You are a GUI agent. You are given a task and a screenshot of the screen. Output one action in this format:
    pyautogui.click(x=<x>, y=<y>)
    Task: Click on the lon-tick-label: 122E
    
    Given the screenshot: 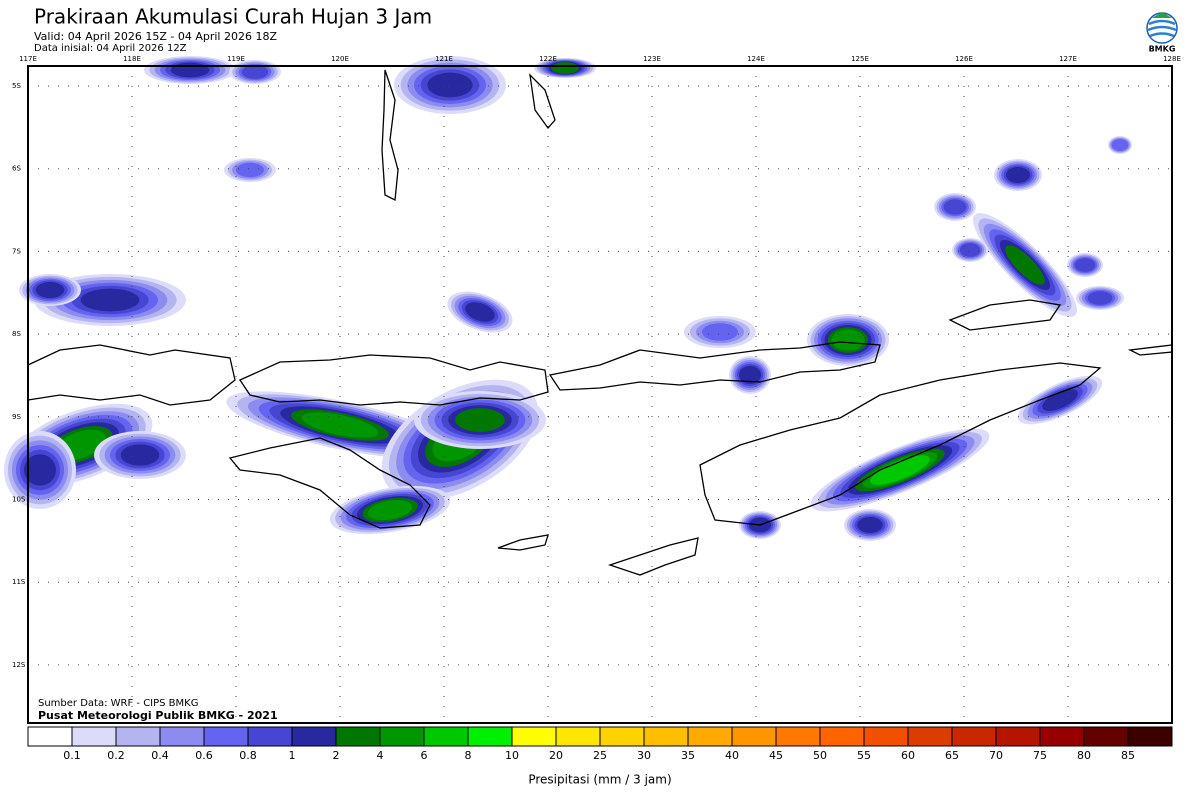 What is the action you would take?
    pyautogui.click(x=548, y=59)
    